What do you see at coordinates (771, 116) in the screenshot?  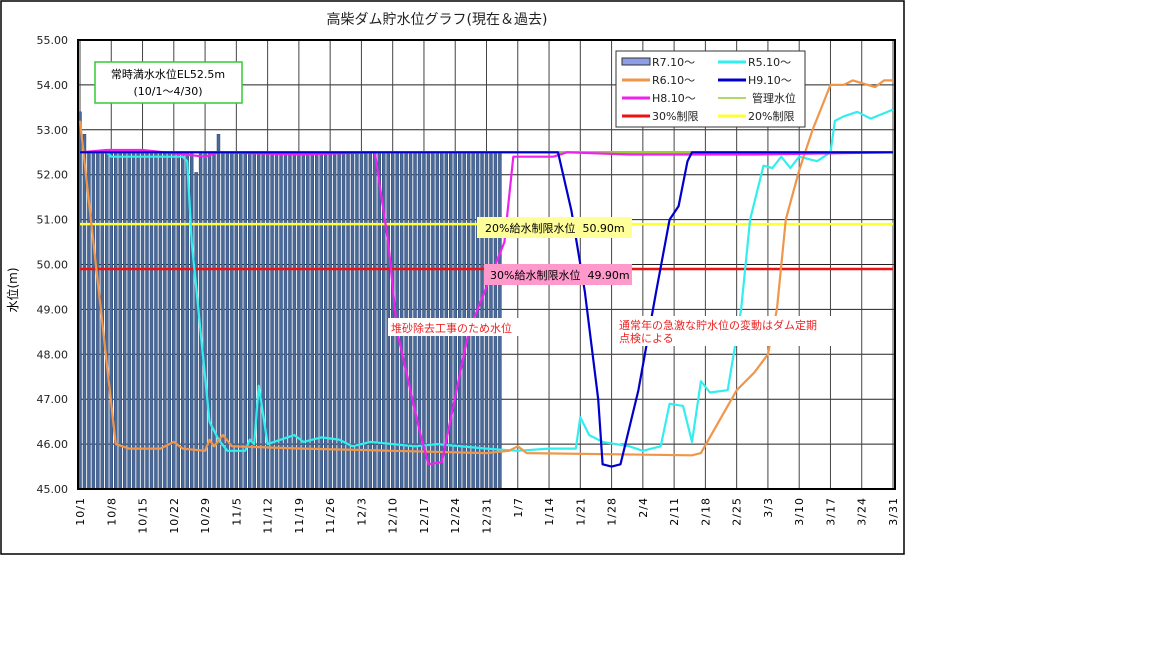 I see `legend-label: 20%制限` at bounding box center [771, 116].